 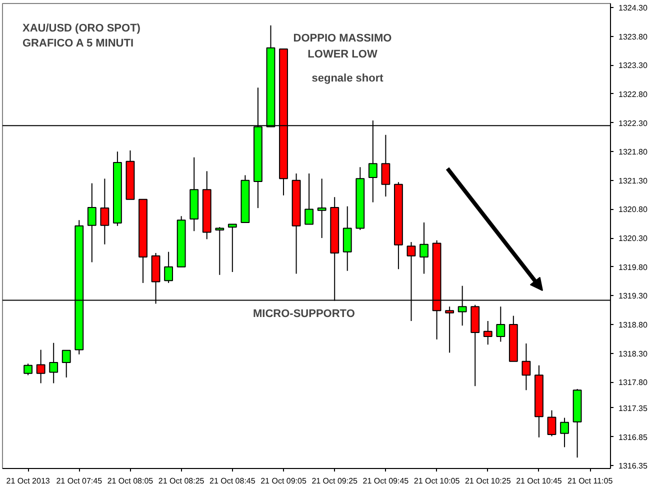 I want to click on y-tick-label: 1316.35, so click(x=633, y=466).